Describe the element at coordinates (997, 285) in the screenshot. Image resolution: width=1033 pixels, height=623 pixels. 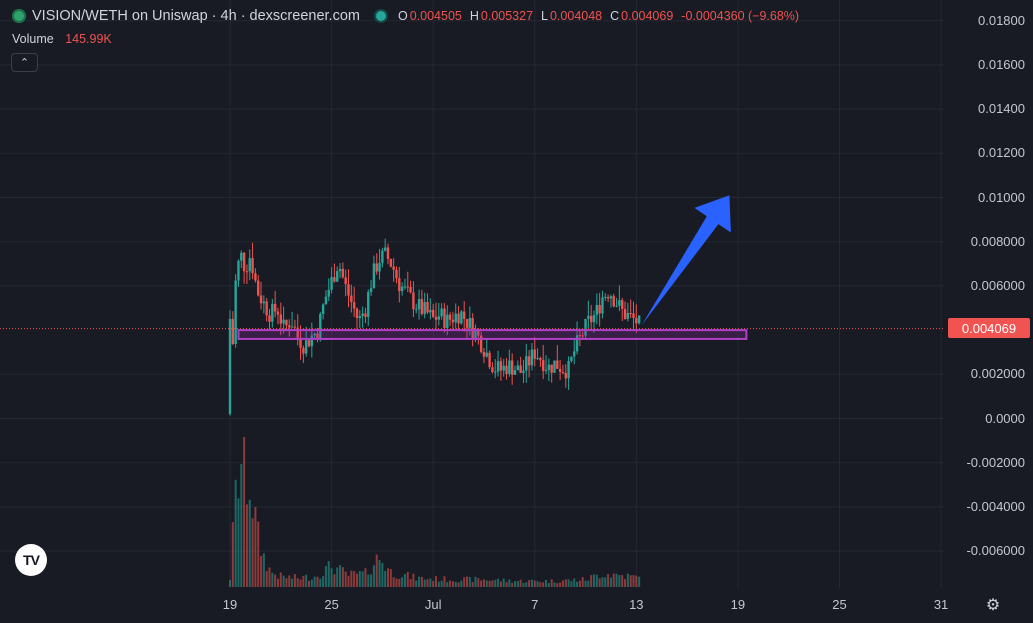
I see `price-axis-label: 0.006000` at that location.